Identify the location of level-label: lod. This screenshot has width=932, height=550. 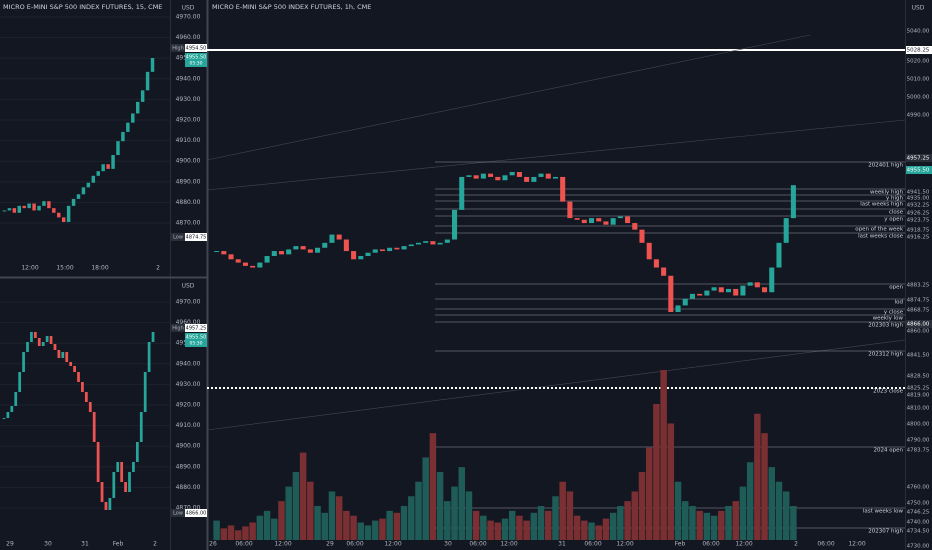
(899, 303).